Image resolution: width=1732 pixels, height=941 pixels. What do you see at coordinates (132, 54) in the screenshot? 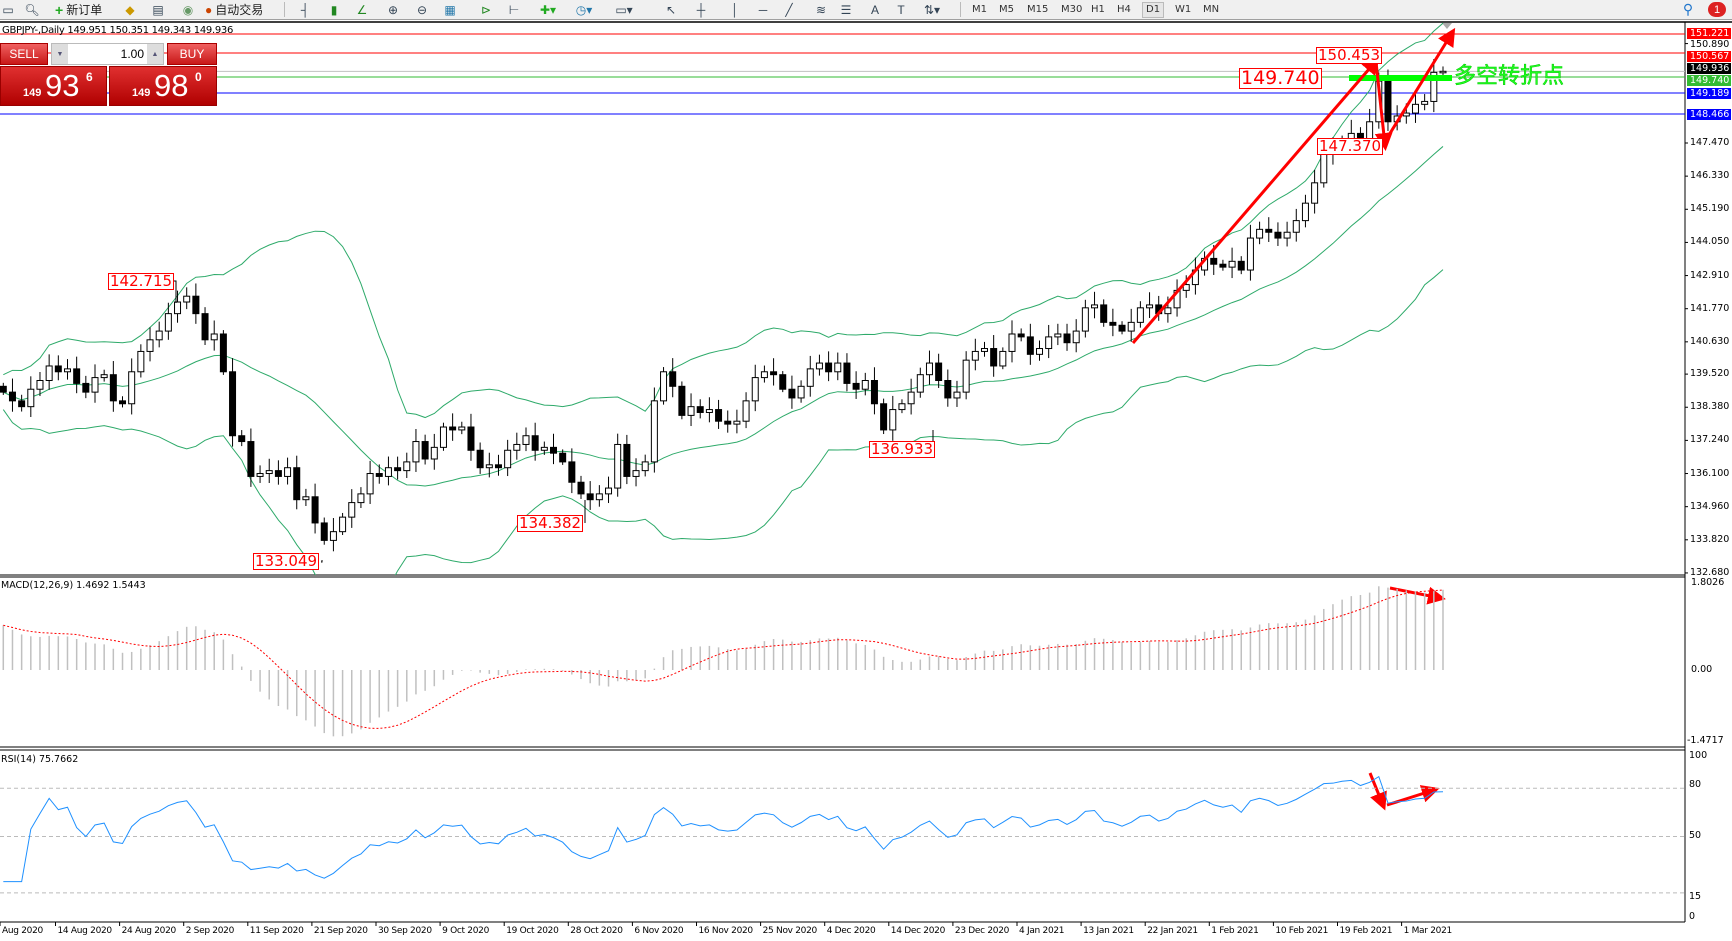
I see `lot-size-input: 1.00` at bounding box center [132, 54].